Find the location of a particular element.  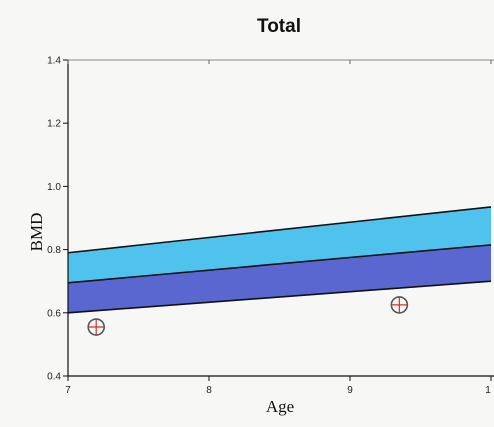

y-tick-label: 1.2 is located at coordinates (54, 124).